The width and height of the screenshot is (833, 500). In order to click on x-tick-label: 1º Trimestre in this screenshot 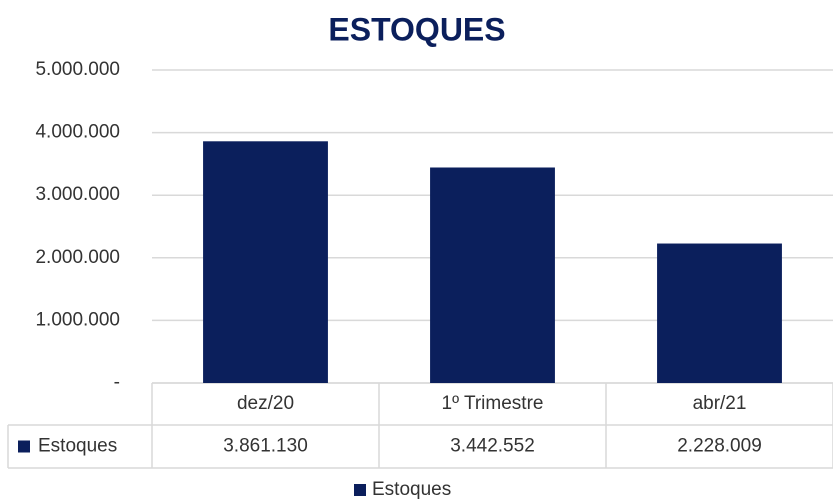, I will do `click(493, 403)`.